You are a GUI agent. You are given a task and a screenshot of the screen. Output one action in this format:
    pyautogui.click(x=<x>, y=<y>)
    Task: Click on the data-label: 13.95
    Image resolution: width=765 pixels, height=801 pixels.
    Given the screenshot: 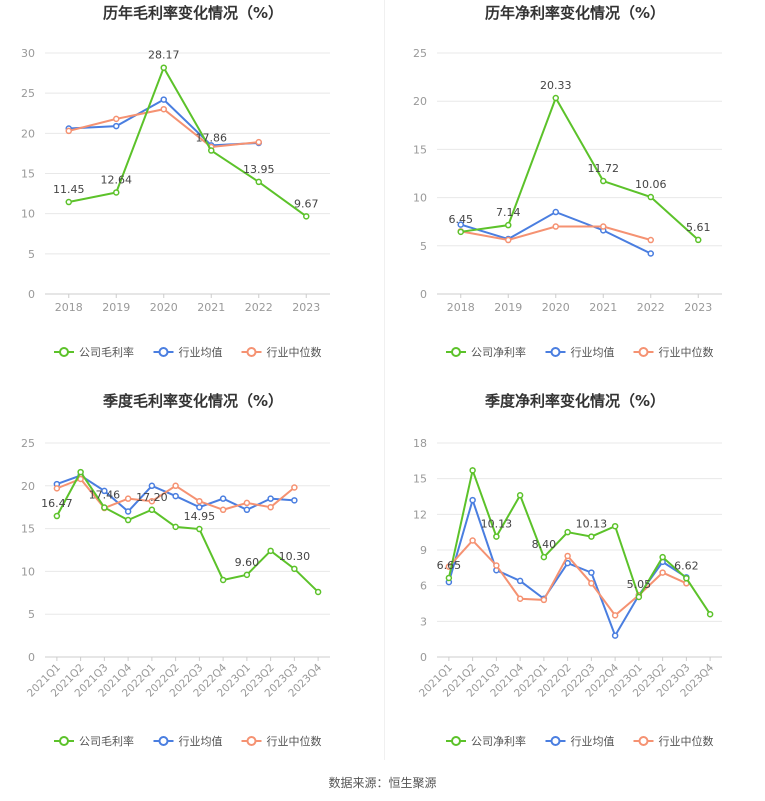 What is the action you would take?
    pyautogui.click(x=259, y=169)
    